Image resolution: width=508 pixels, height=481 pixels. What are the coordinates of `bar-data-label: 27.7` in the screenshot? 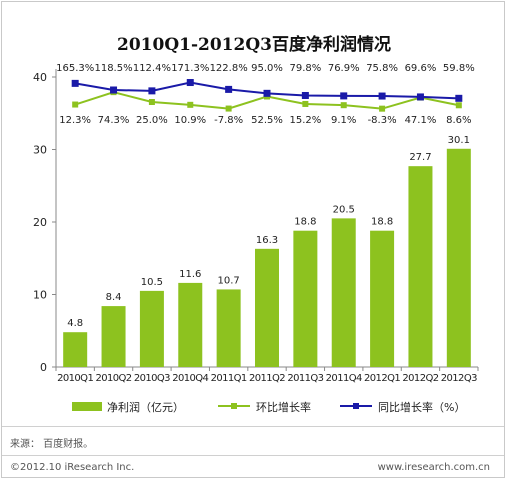 It's located at (420, 157).